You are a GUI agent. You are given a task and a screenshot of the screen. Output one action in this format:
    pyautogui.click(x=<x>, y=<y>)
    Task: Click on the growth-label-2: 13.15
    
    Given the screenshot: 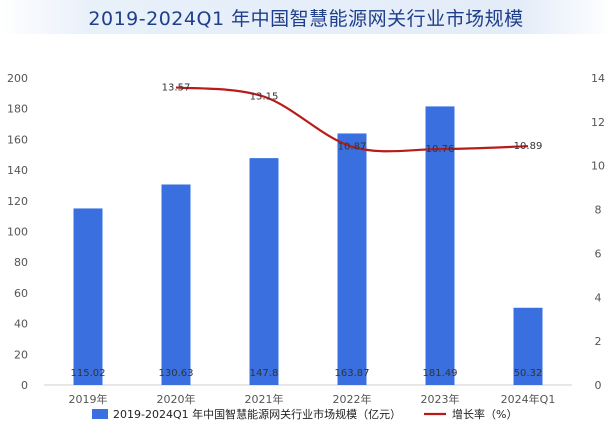 What is the action you would take?
    pyautogui.click(x=264, y=97)
    